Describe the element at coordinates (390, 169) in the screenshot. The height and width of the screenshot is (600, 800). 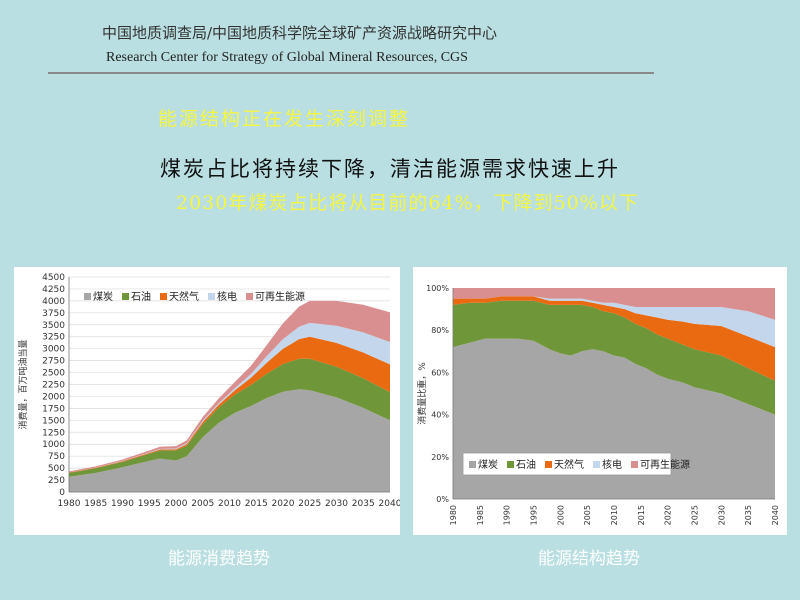
I see `slide-statement: 煤炭占比将持续下降，清洁能源需求快速上升` at that location.